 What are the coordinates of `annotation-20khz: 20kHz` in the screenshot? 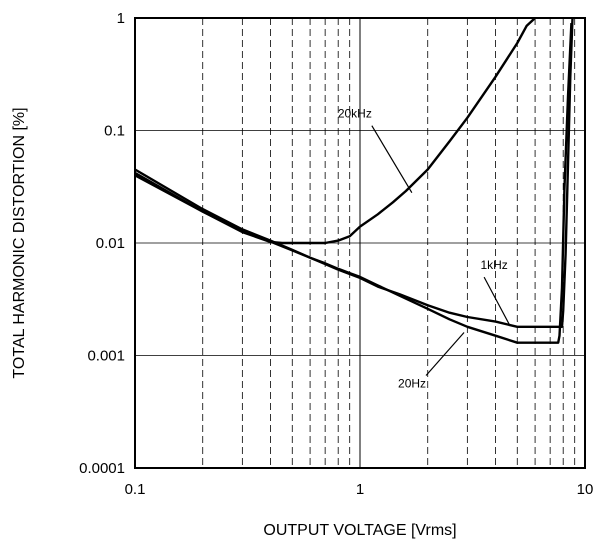 It's located at (355, 114).